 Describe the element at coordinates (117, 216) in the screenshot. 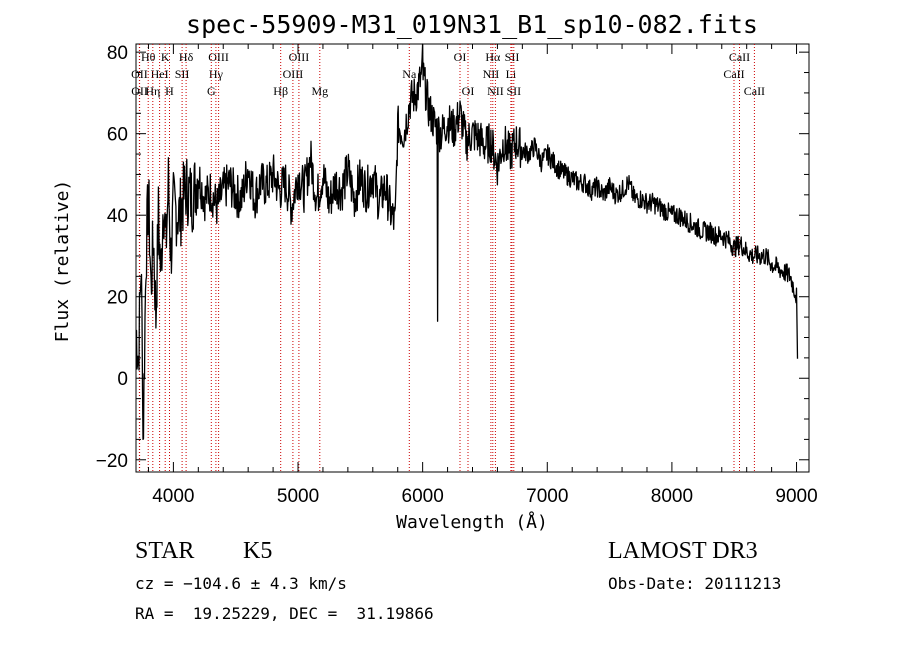

I see `y-tick-label-3: 40` at that location.